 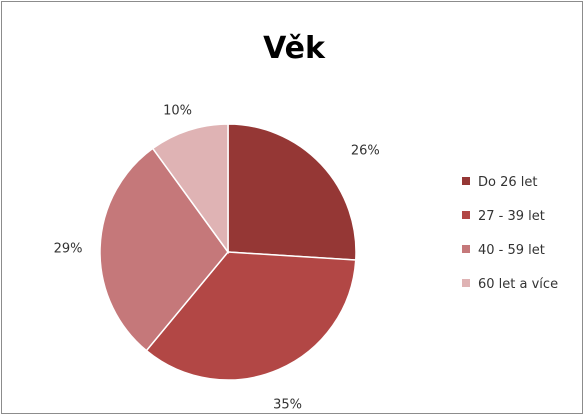 What do you see at coordinates (287, 405) in the screenshot?
I see `data-label: 35%` at bounding box center [287, 405].